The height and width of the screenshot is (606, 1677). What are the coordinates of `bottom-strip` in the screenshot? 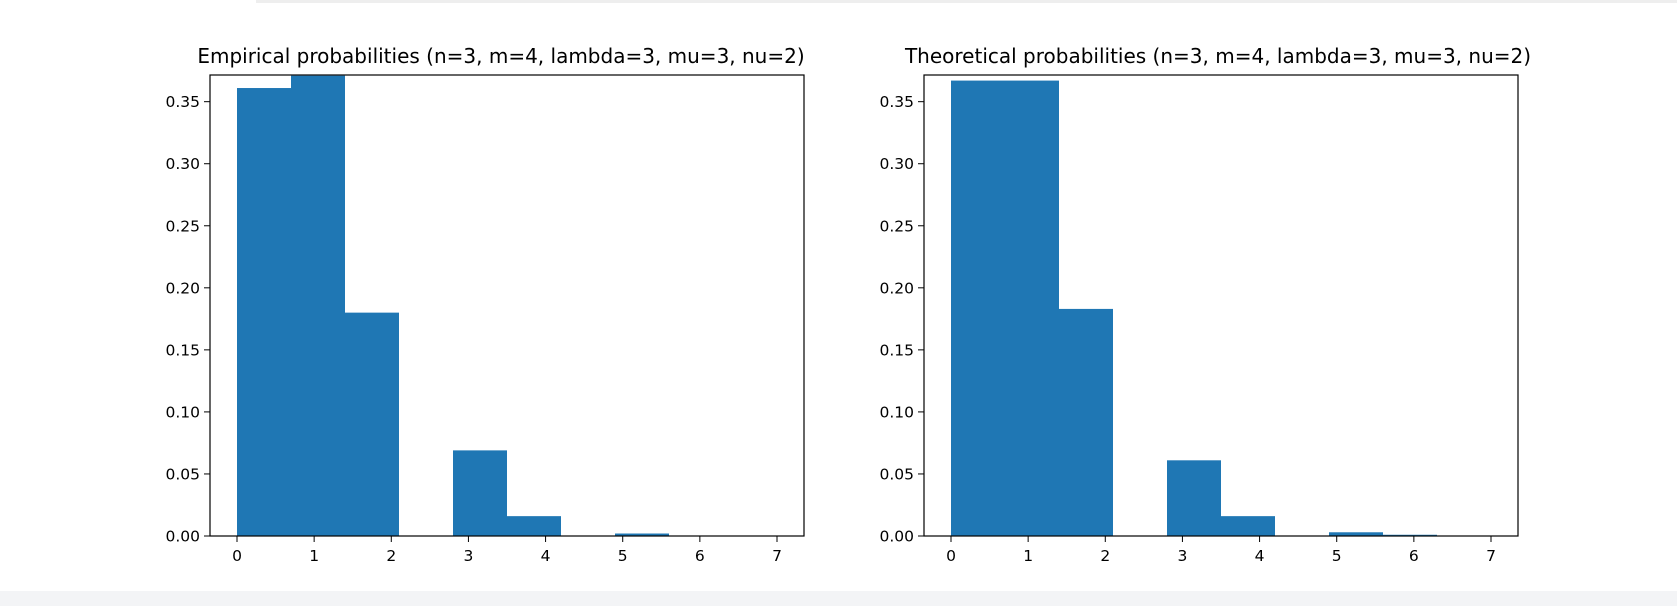 It's located at (838, 598).